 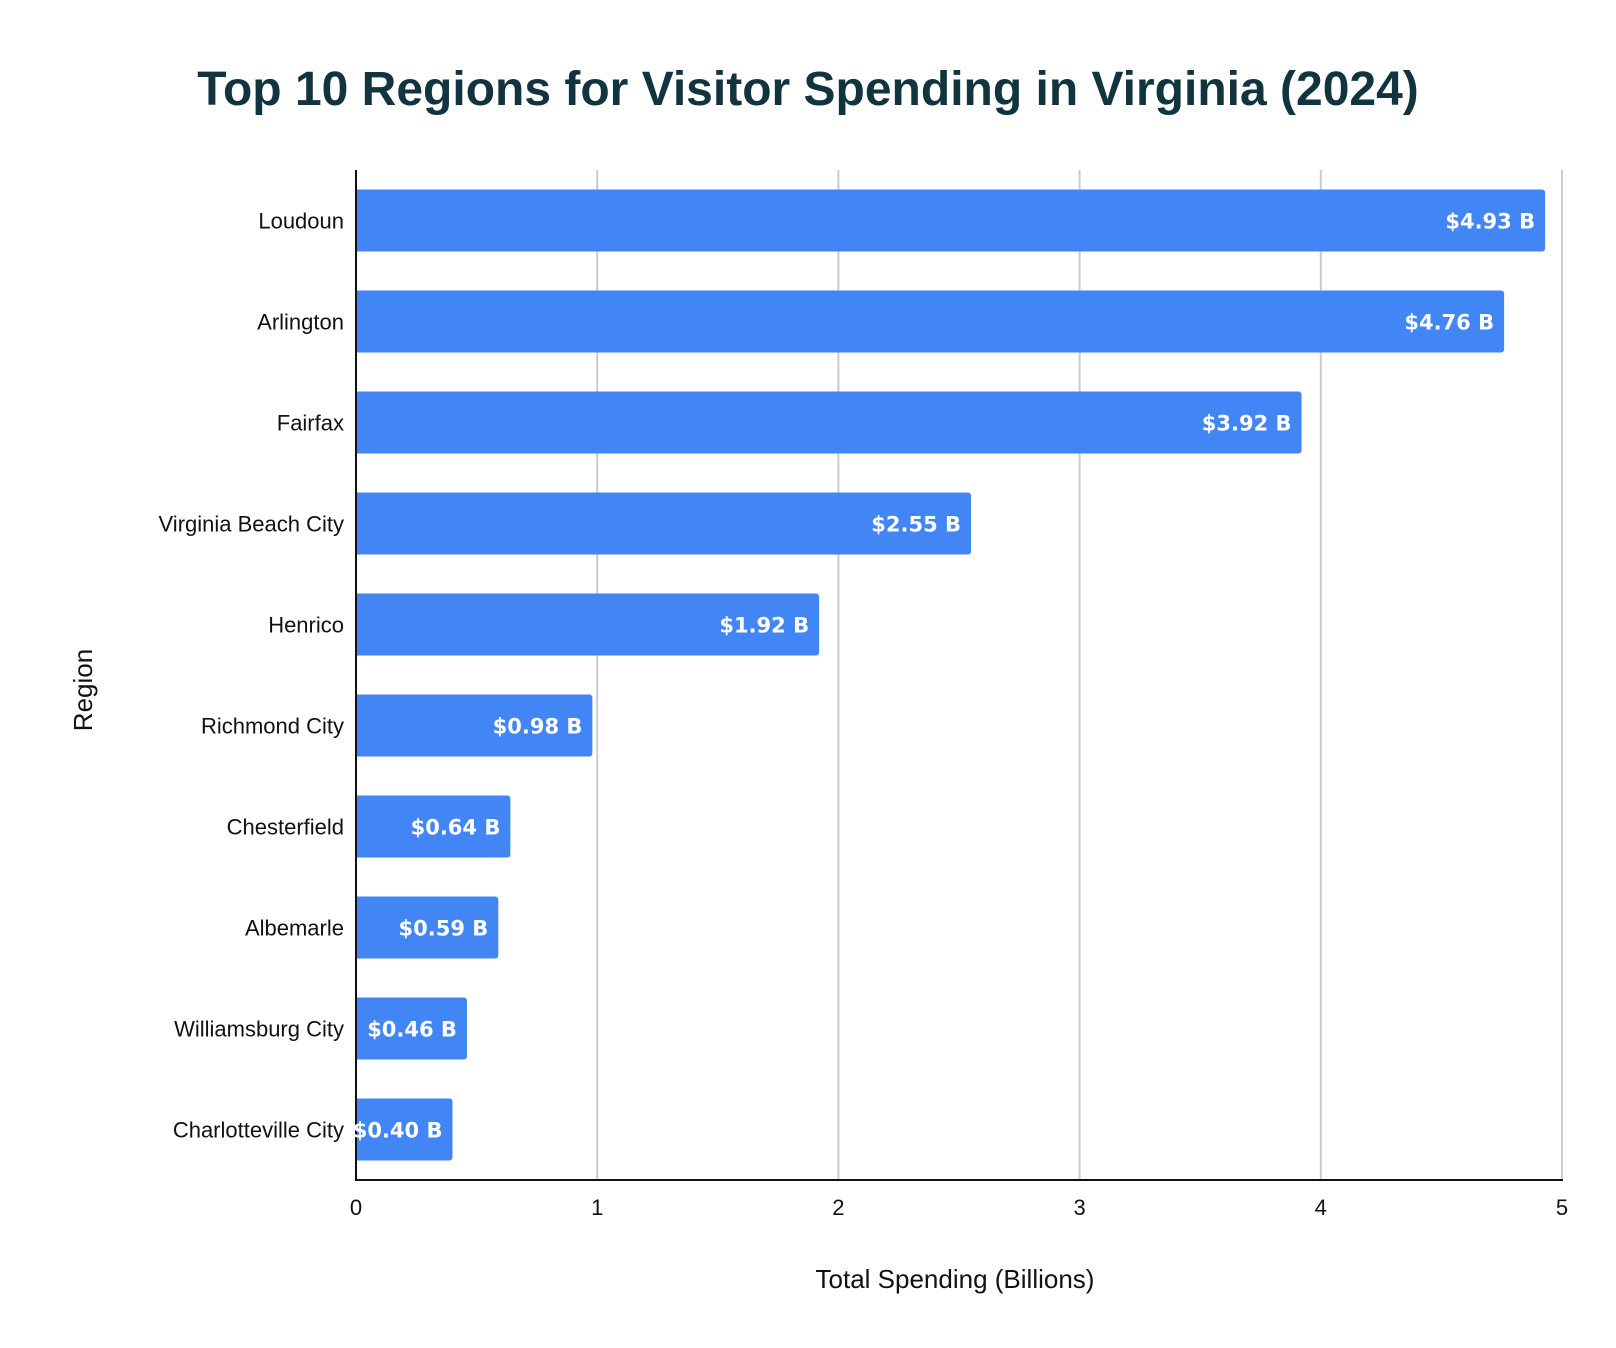 I want to click on category-label: Virginia Beach City, so click(x=251, y=524).